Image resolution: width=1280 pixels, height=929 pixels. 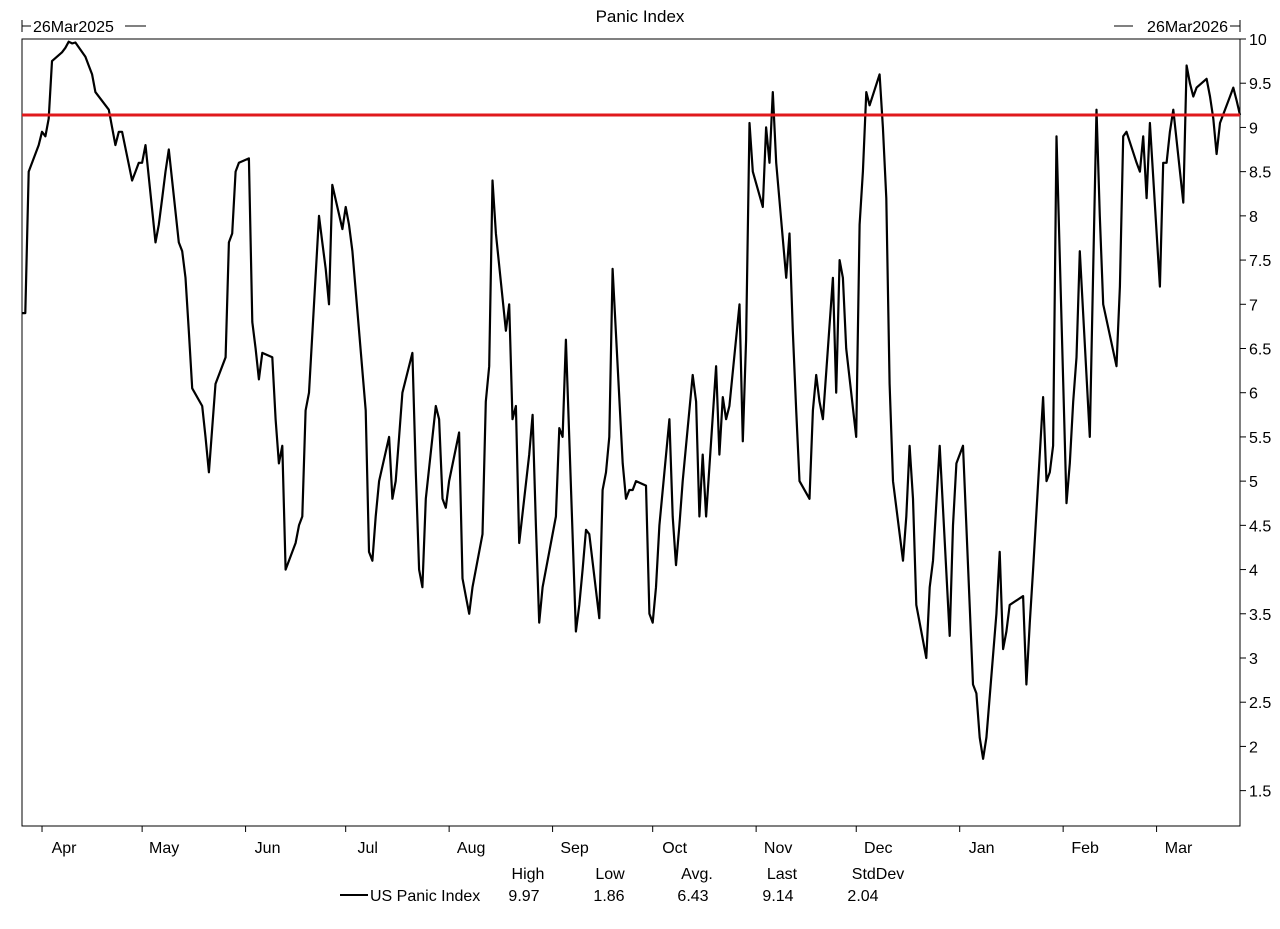 I want to click on stats-value-avg: 6.43, so click(x=692, y=896).